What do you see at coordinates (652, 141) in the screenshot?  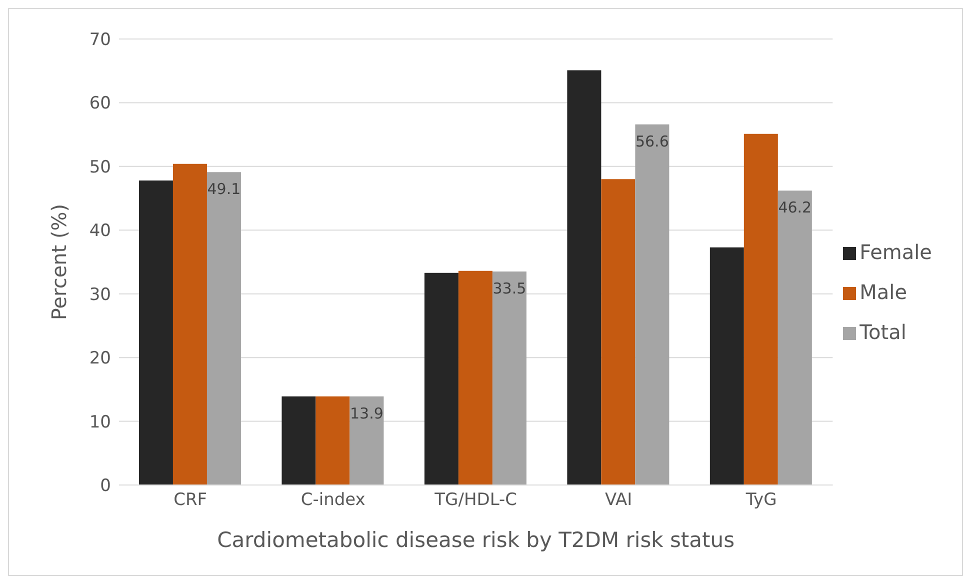 I see `data-label: 56.6` at bounding box center [652, 141].